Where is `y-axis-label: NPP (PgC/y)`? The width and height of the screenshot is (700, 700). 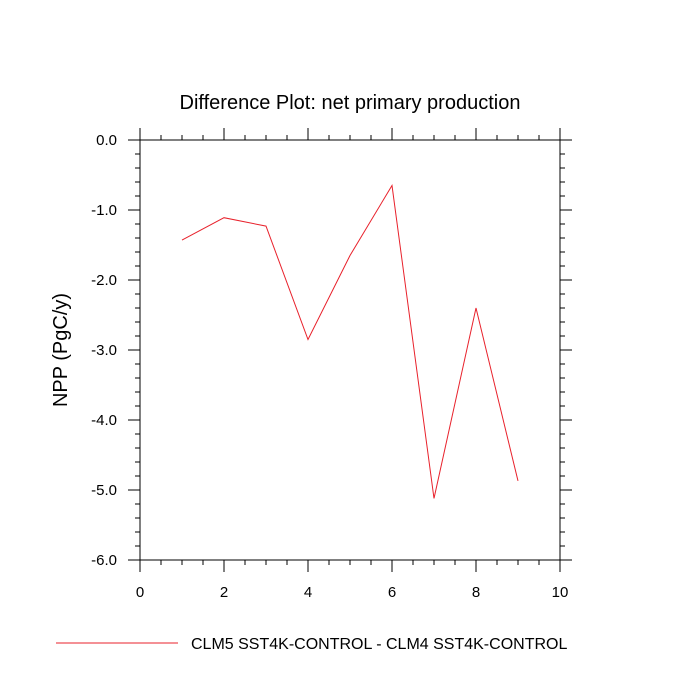 y-axis-label: NPP (PgC/y) is located at coordinates (61, 350).